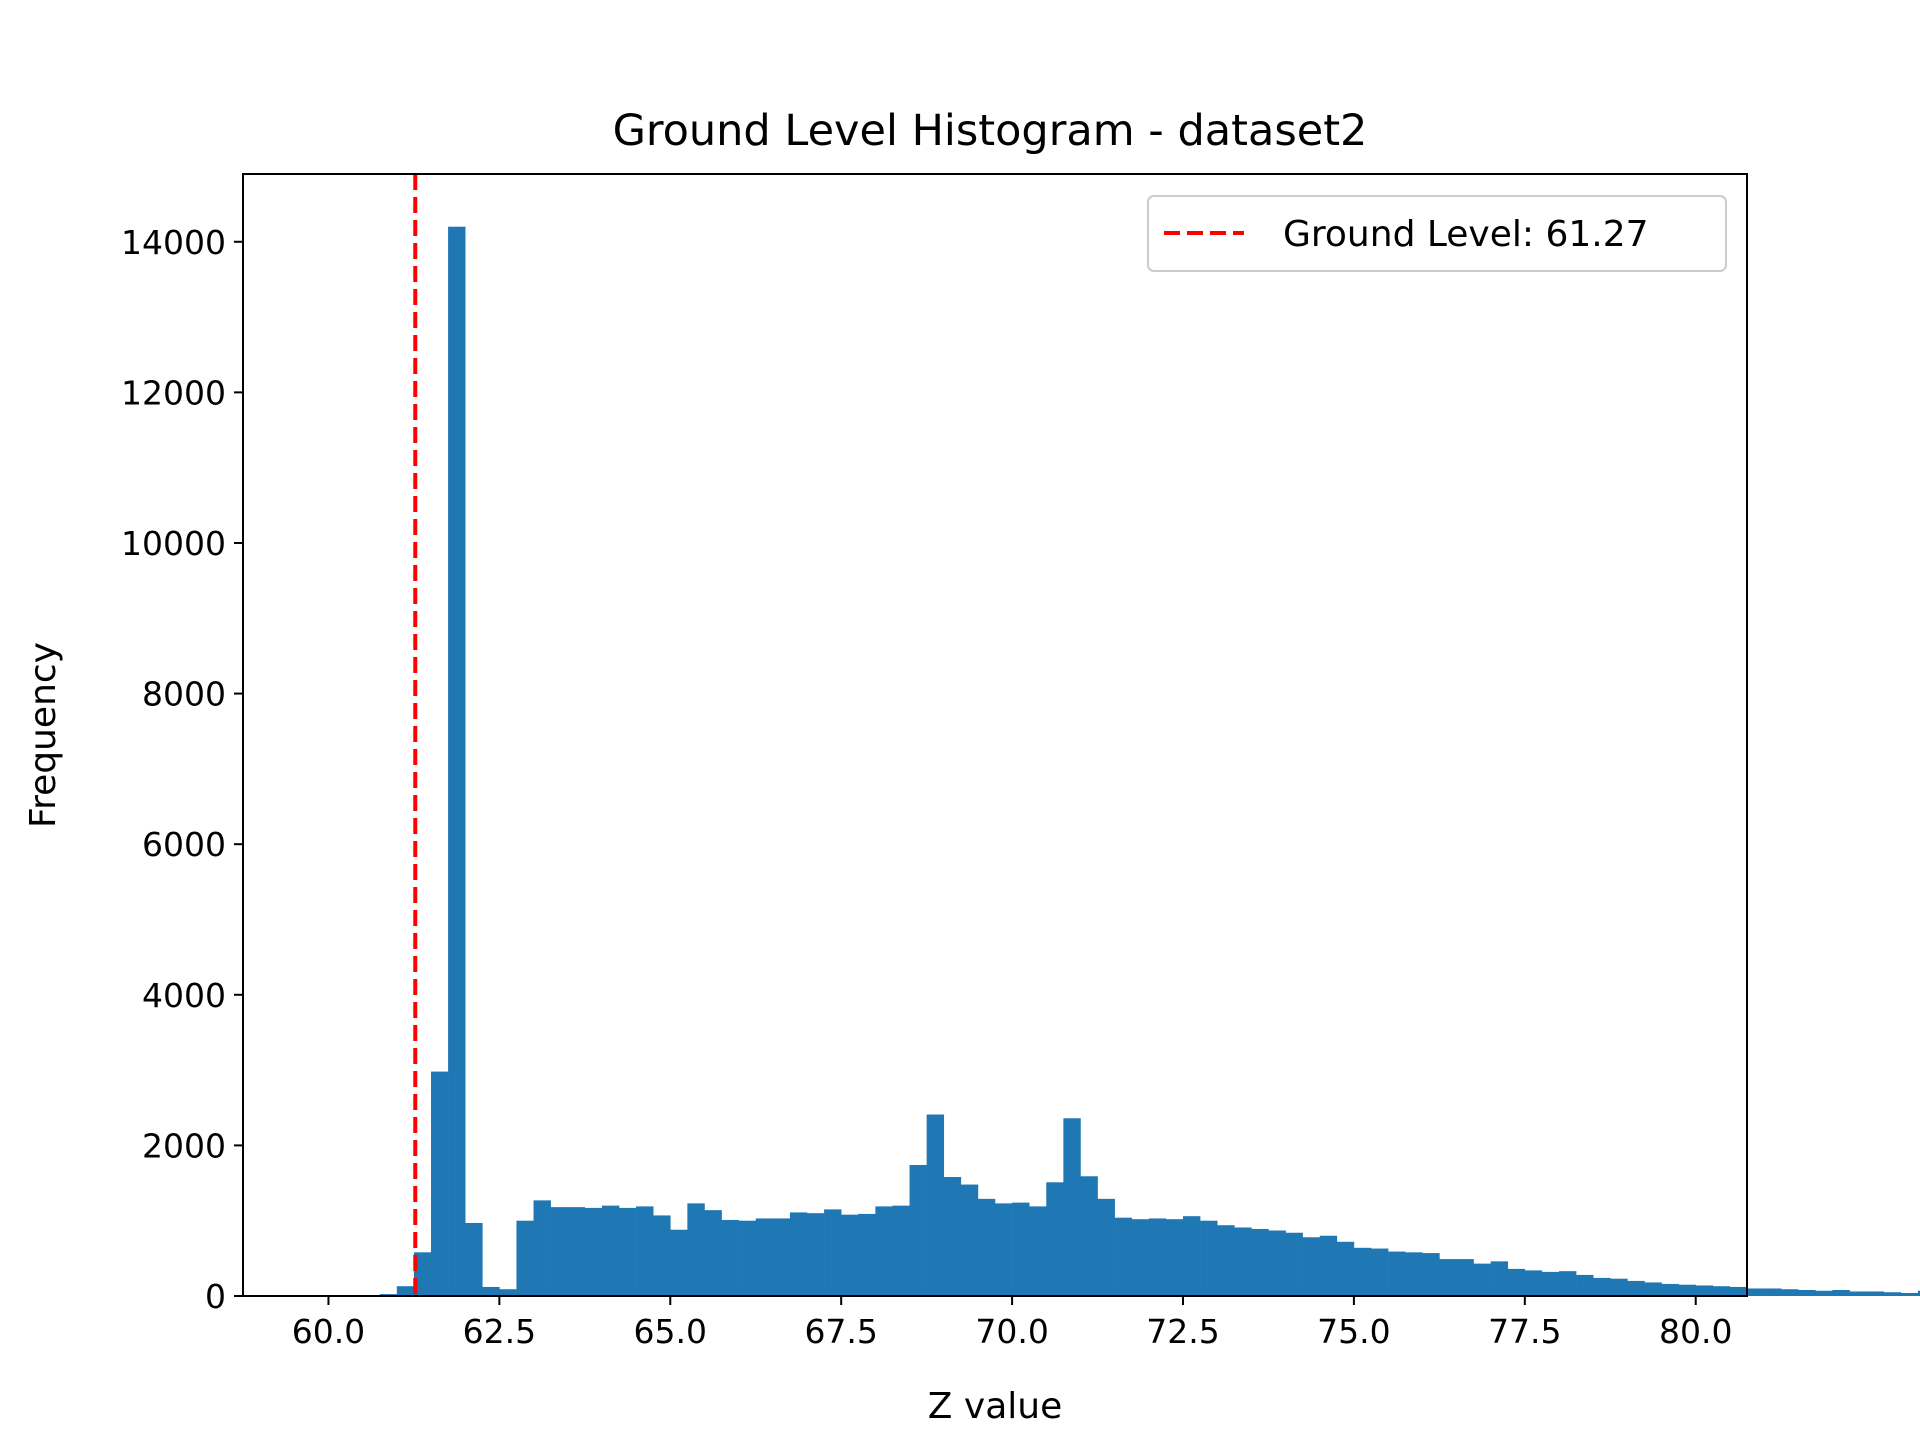  I want to click on x-tick-label: 67.5, so click(840, 1331).